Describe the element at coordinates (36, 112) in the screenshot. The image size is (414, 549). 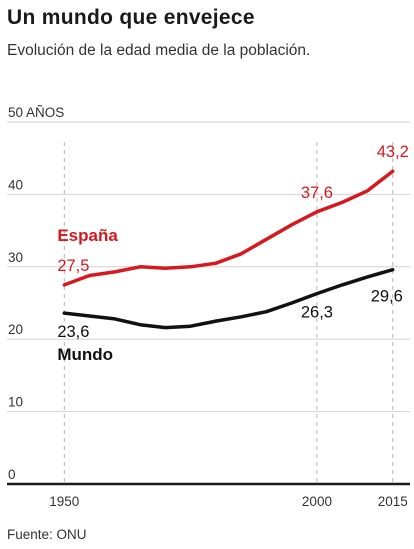
I see `y-tick-label-50: 50 AÑOS` at that location.